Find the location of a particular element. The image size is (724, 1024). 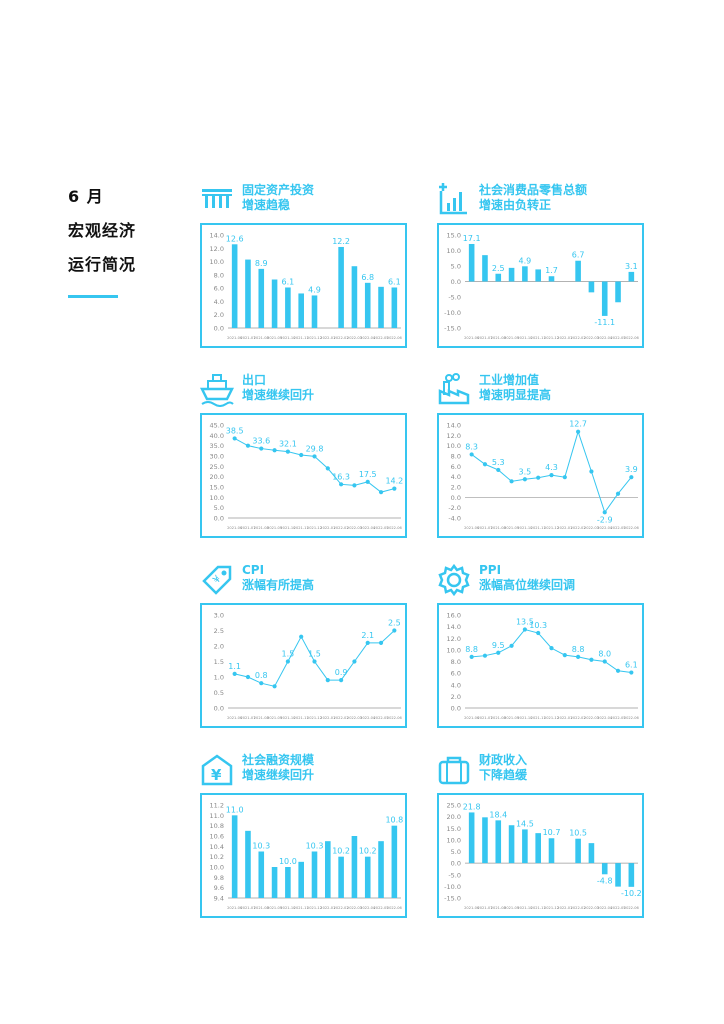

data-label: 3.5 is located at coordinates (525, 471).